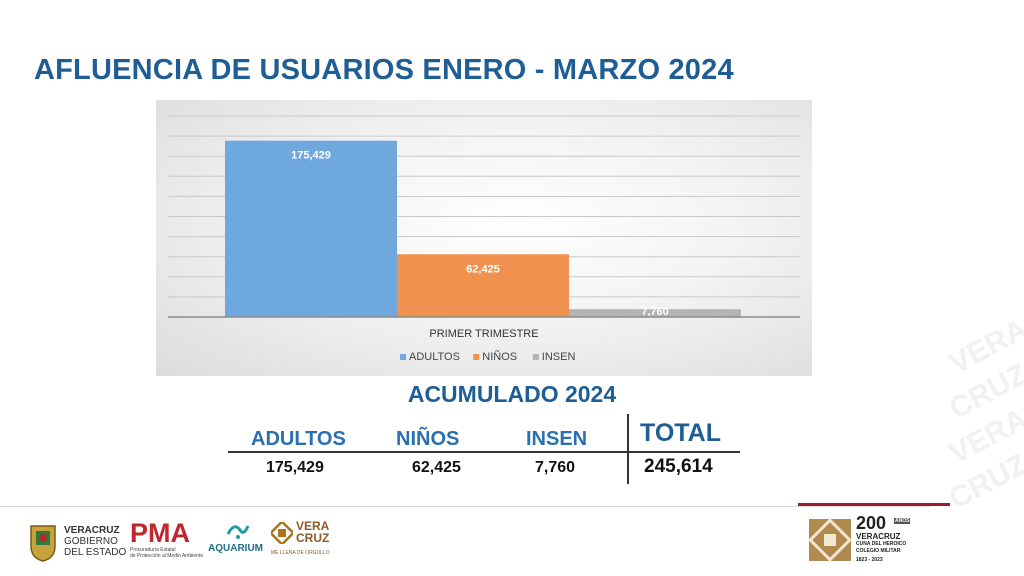 The image size is (1024, 576). I want to click on summary-divider-vertical, so click(628, 449).